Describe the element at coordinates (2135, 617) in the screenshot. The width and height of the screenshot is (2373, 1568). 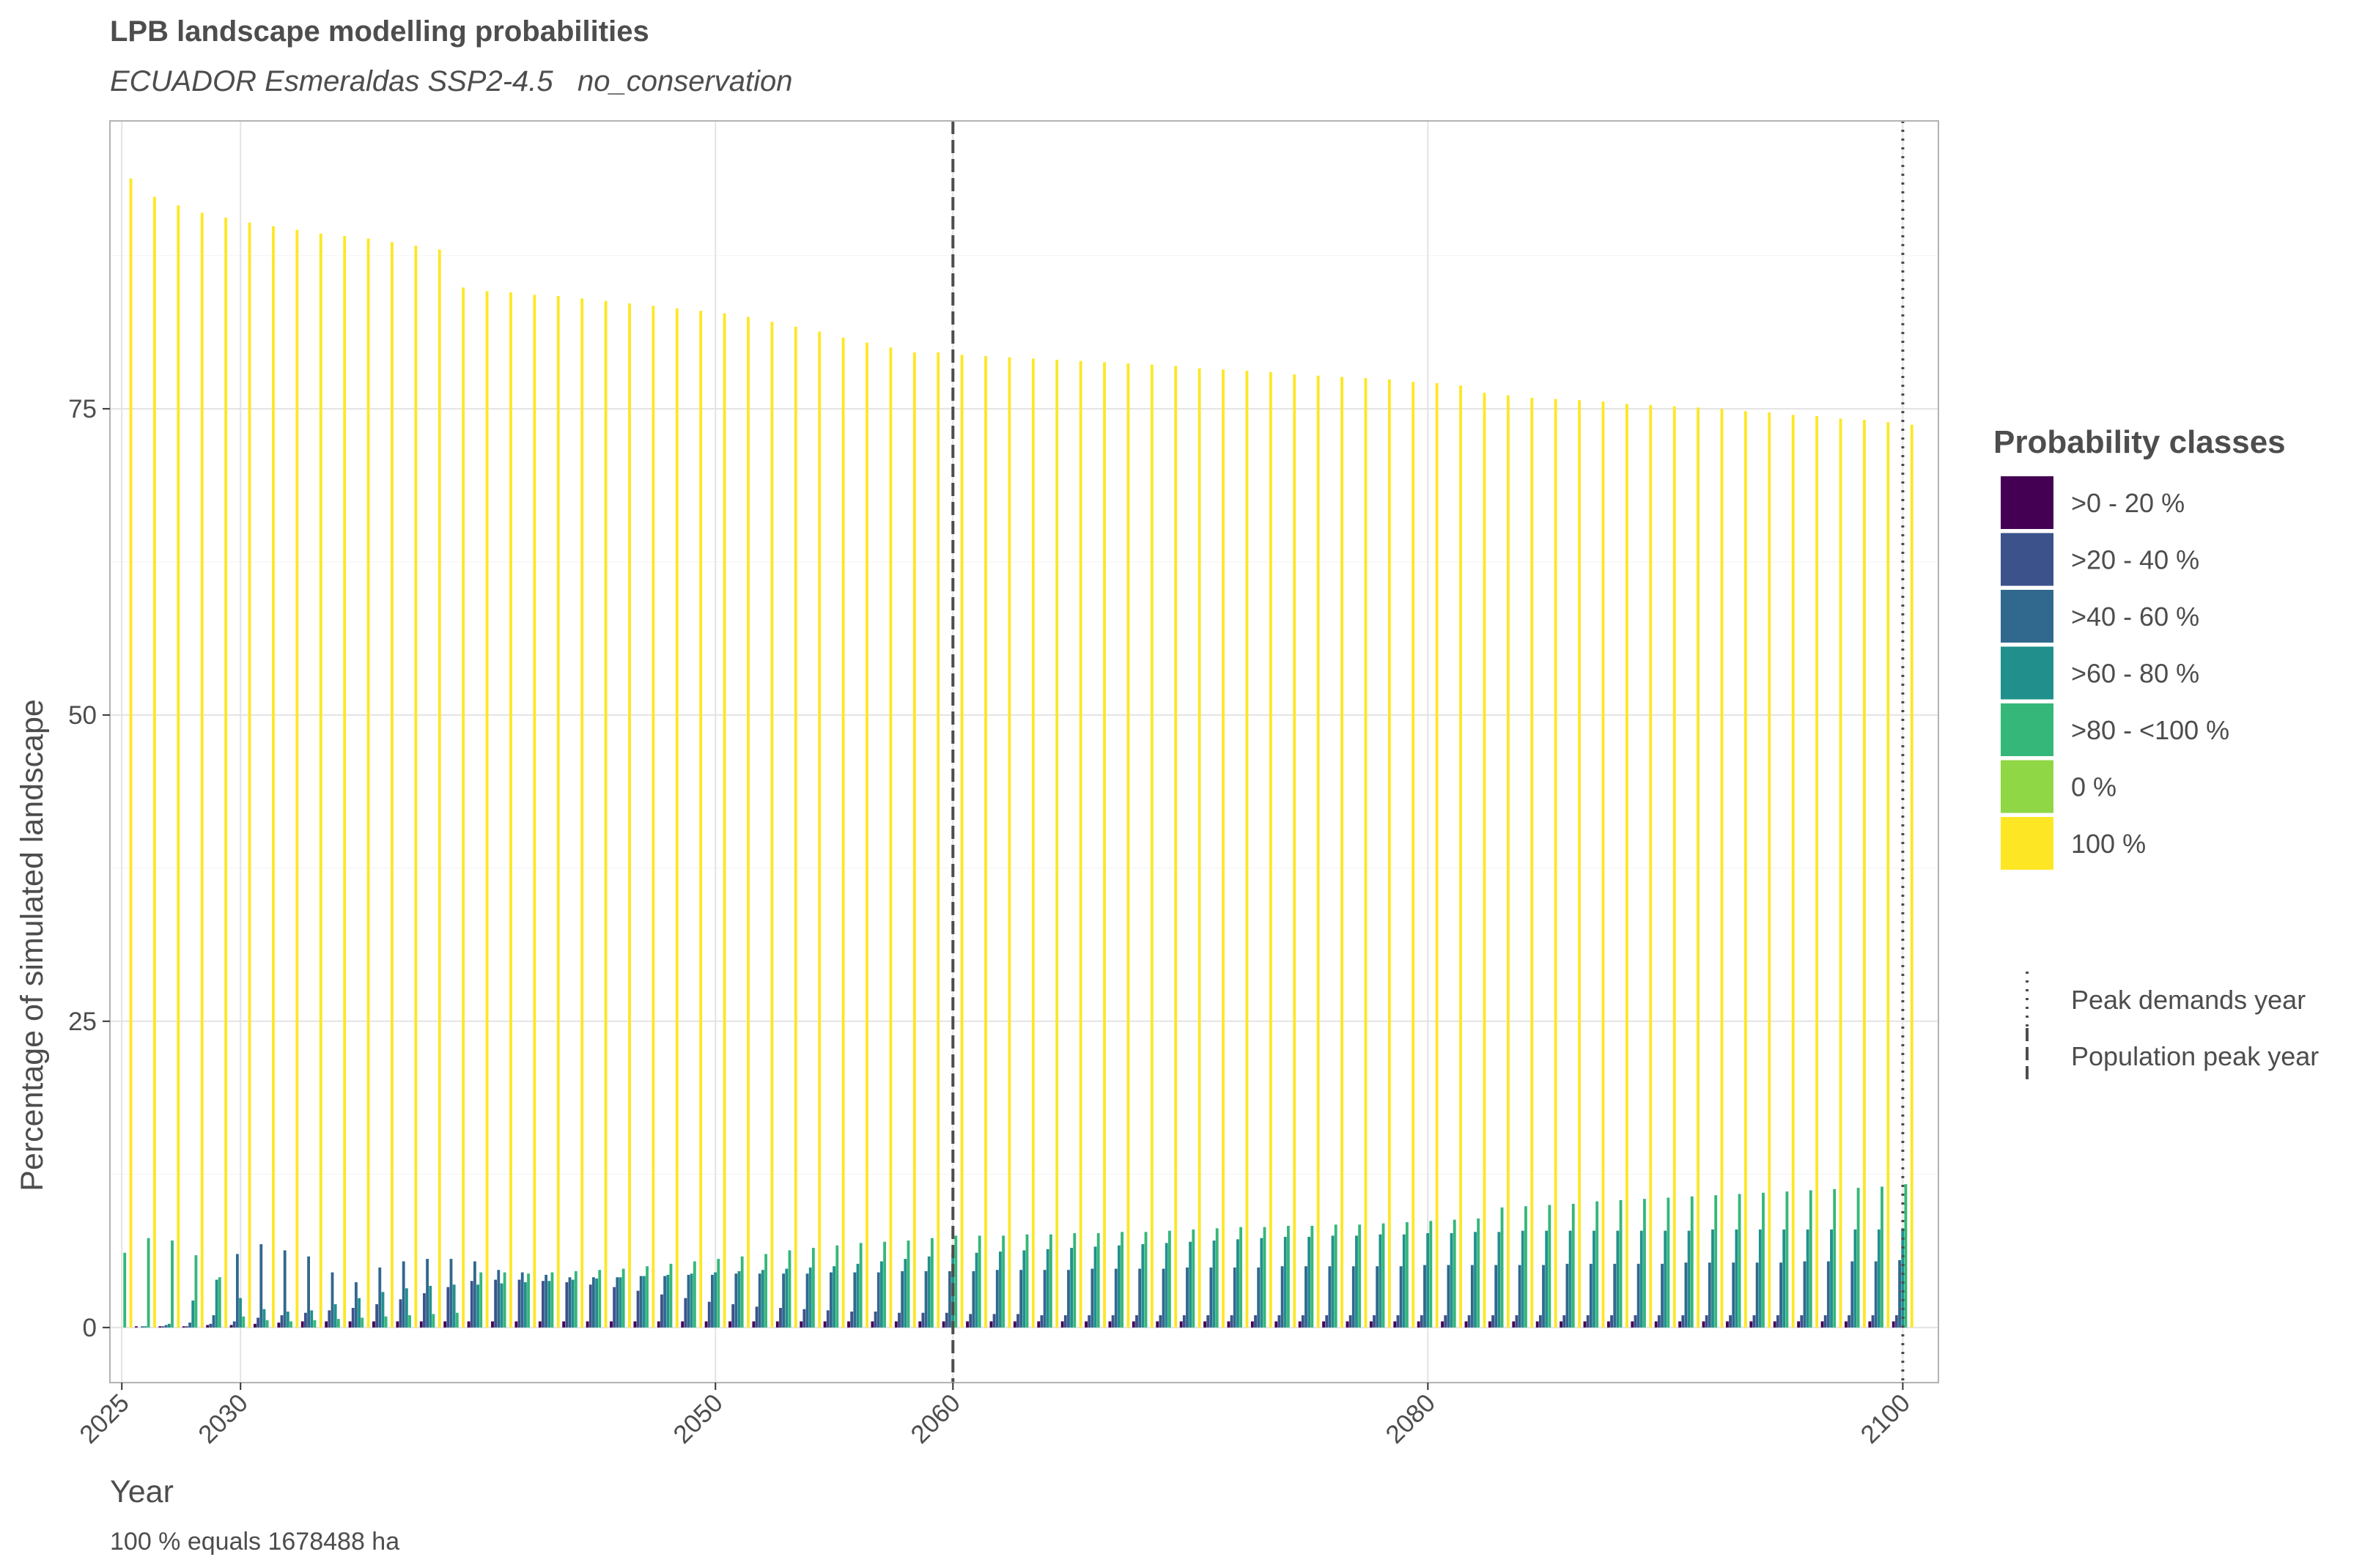
I see `legend-label: >40 - 60 %` at that location.